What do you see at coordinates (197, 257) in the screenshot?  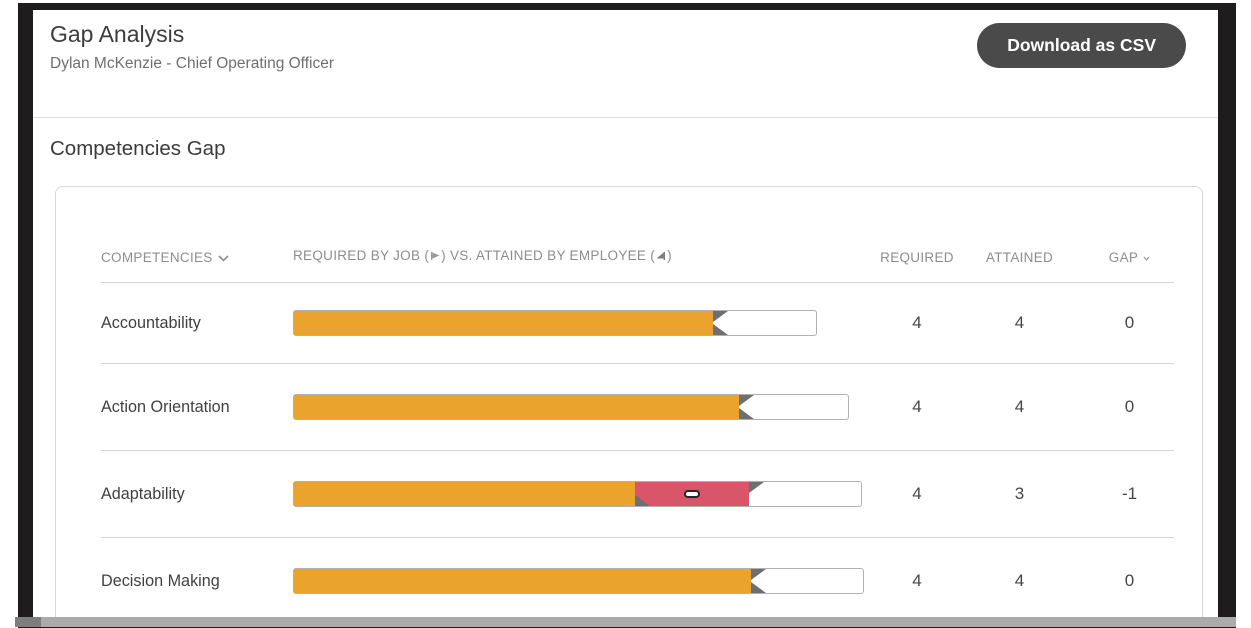 I see `column-header-competencies: COMPETENCIES` at bounding box center [197, 257].